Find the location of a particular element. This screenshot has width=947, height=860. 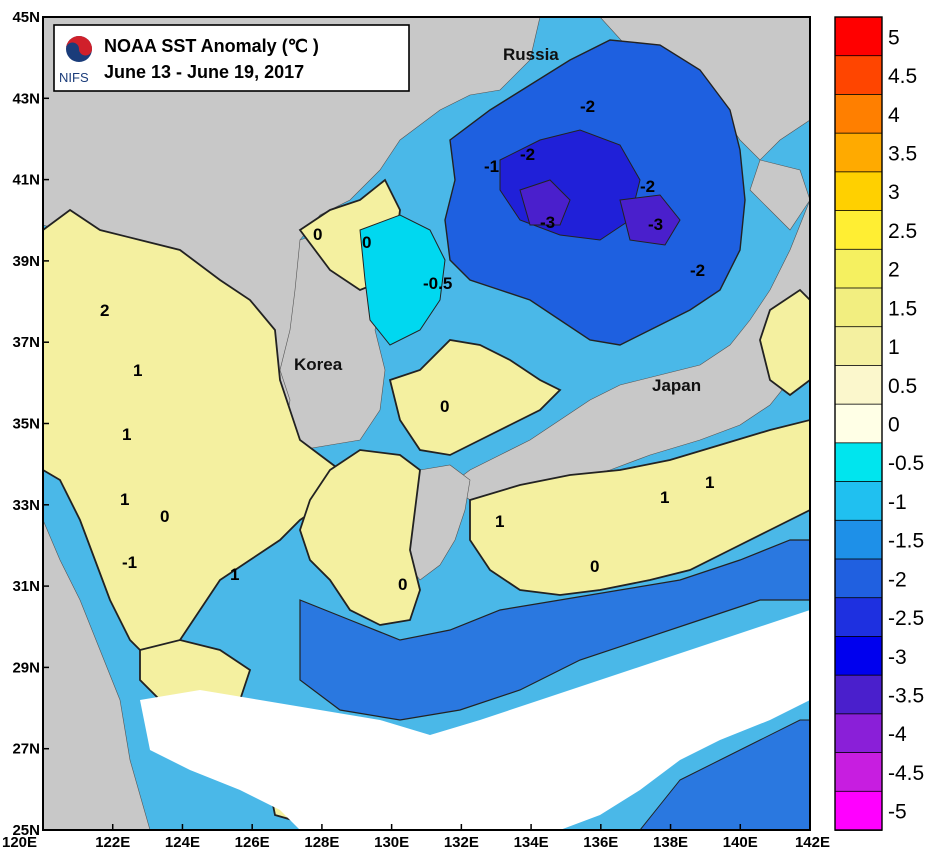

colorbar-label: 4 is located at coordinates (894, 115).